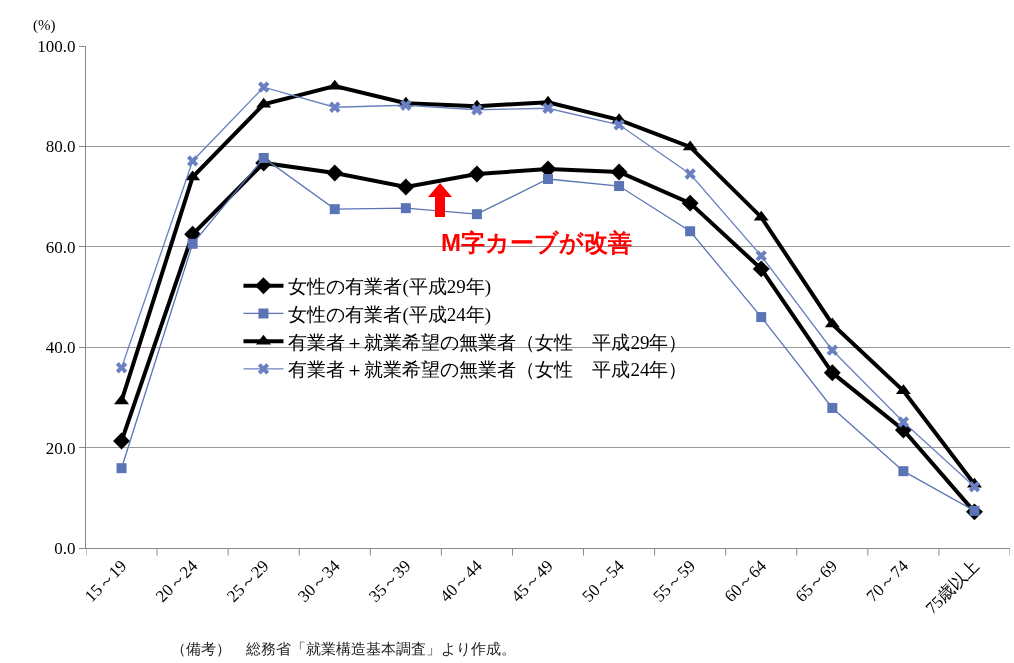 The width and height of the screenshot is (1014, 663). I want to click on legend-label: 有業者＋就業希望の無業者（女性 平成29年）, so click(488, 342).